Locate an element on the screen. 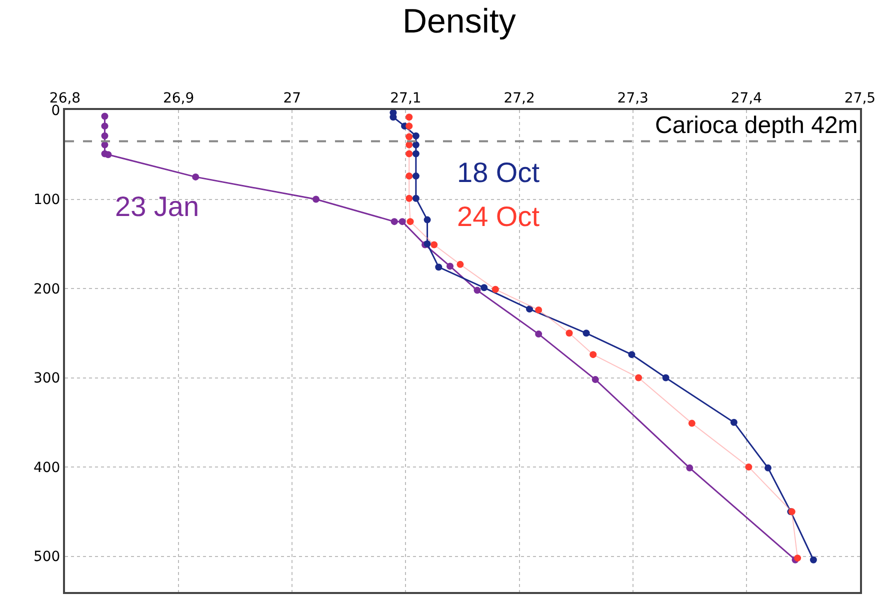 The image size is (883, 596). y-tick-label: 100 is located at coordinates (46, 200).